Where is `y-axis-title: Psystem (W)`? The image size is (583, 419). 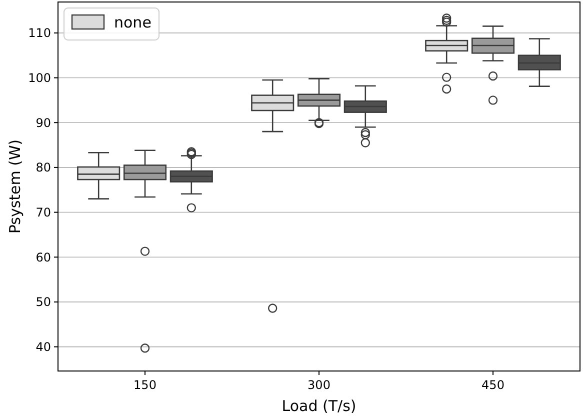
y-axis-title: Psystem (W) is located at coordinates (15, 186).